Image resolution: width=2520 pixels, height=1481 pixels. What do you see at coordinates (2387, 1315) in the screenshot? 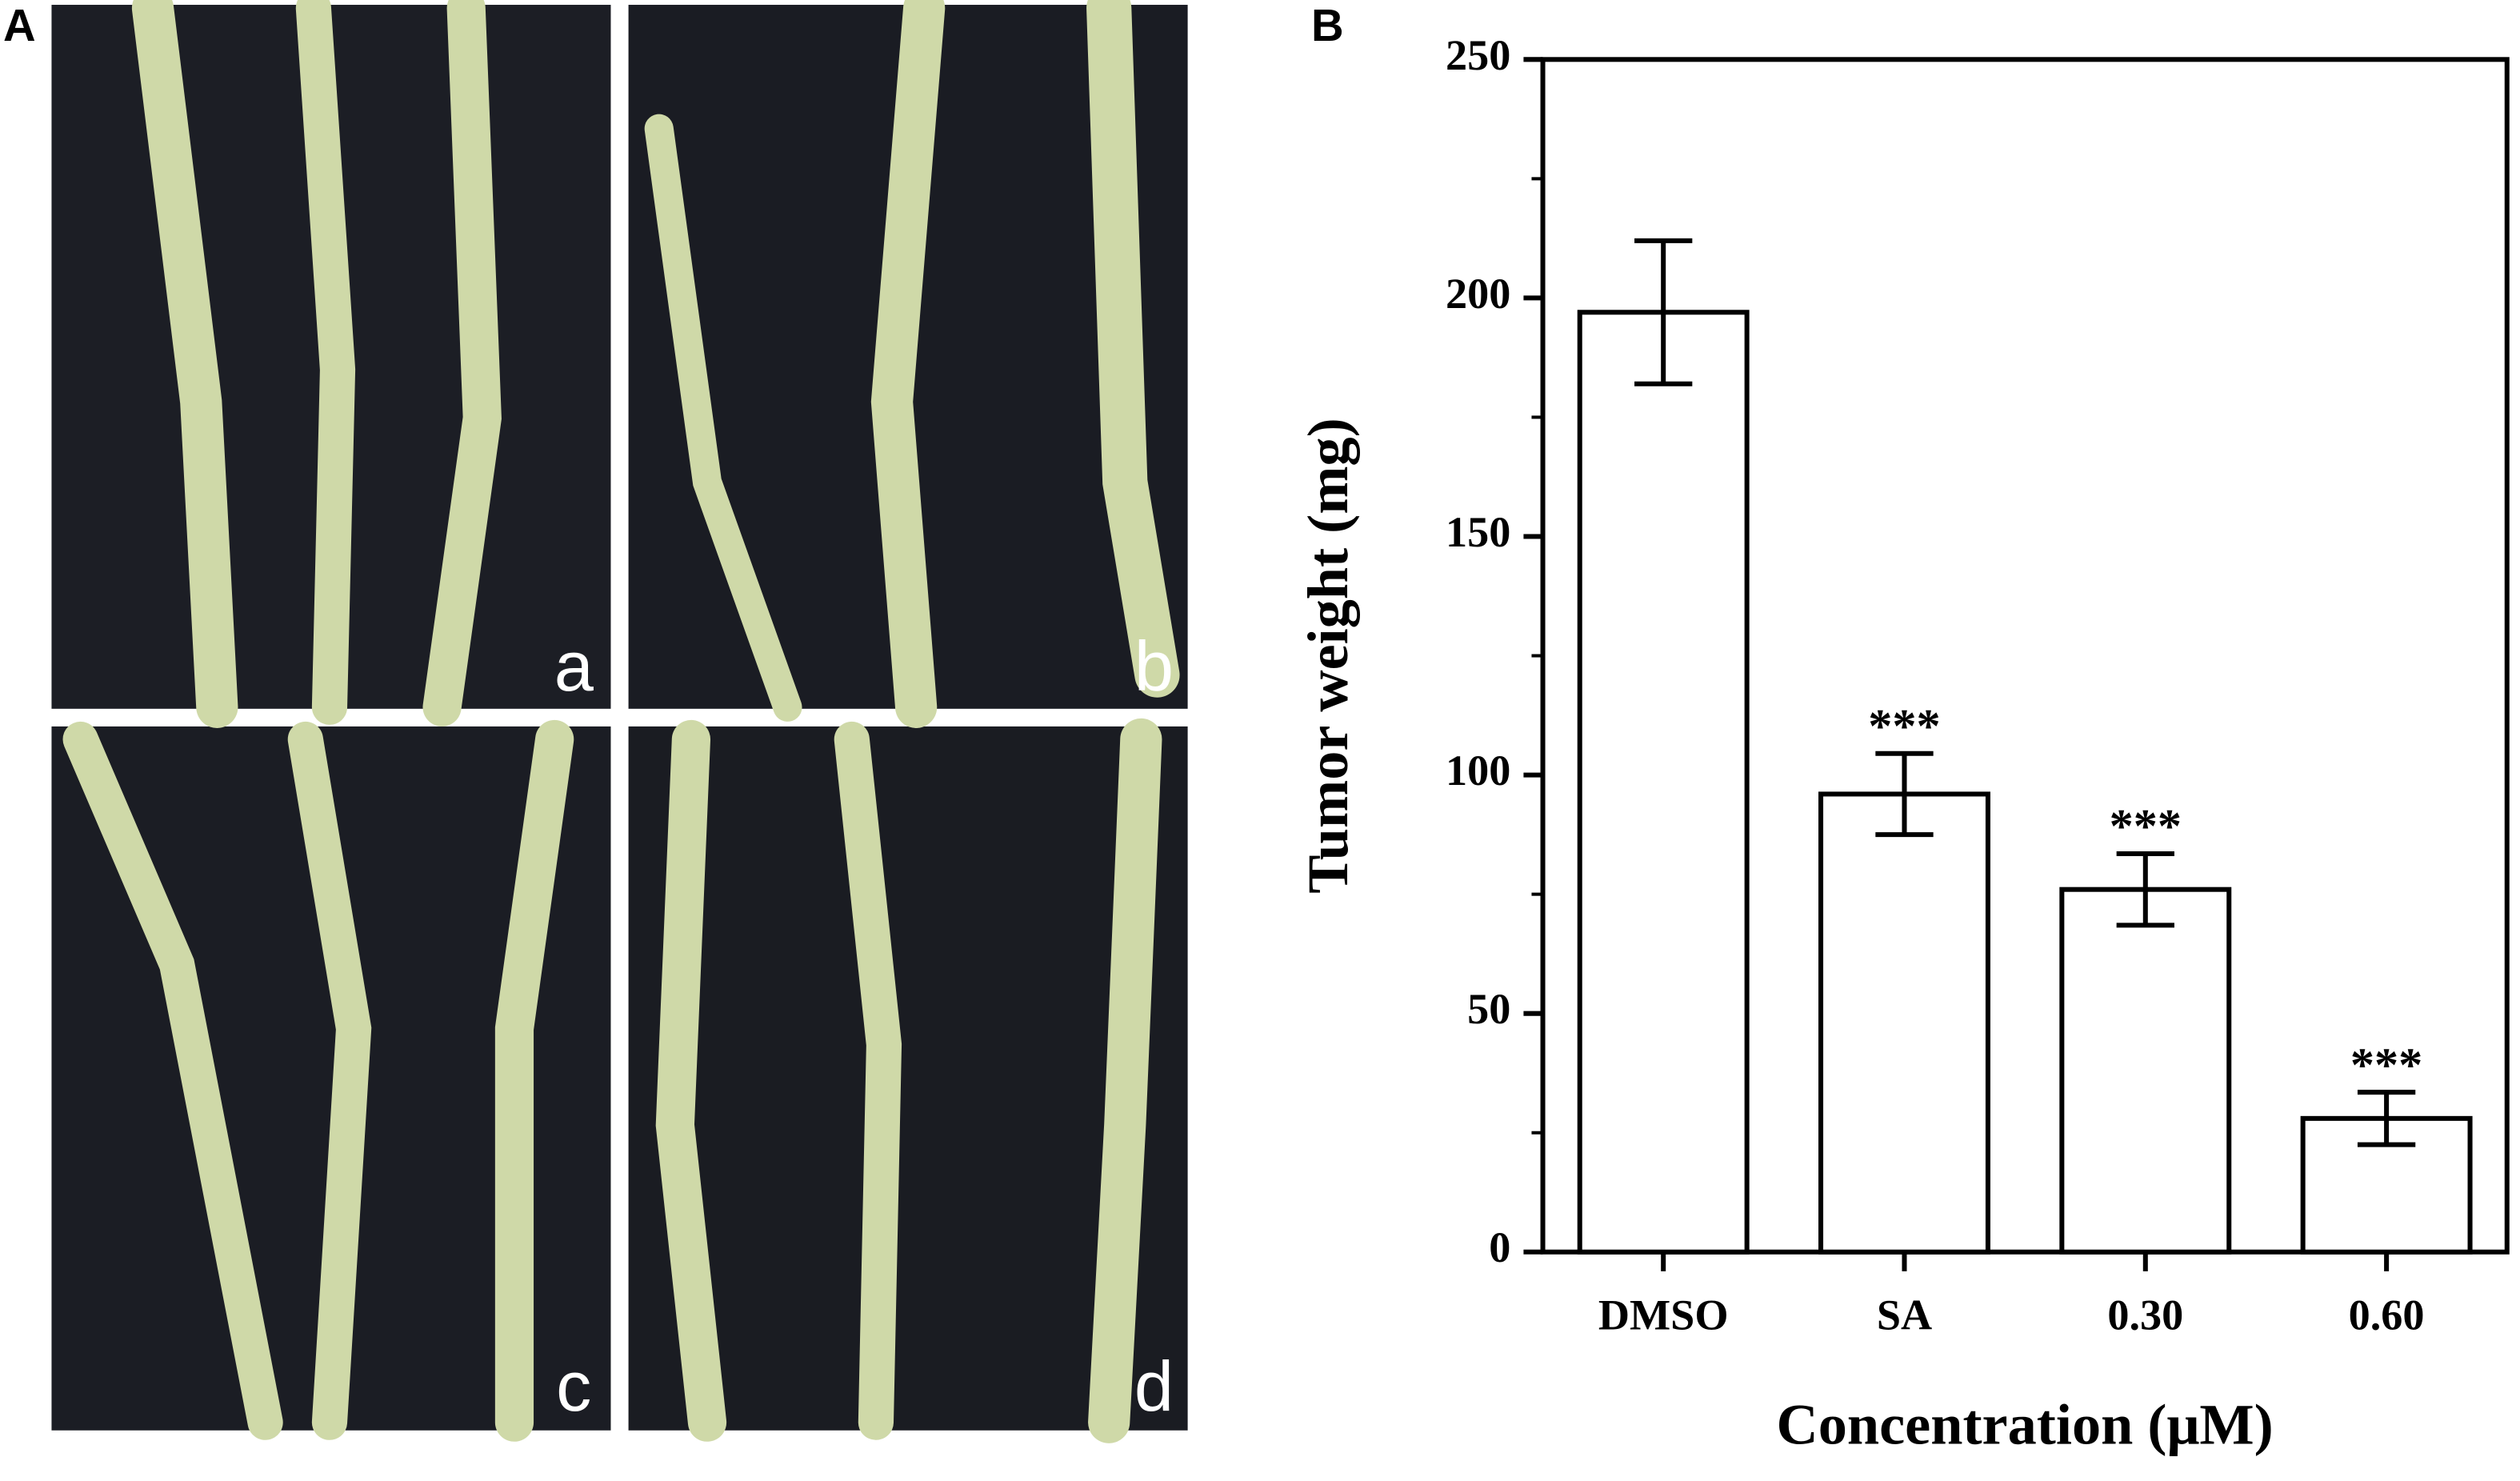
I see `x-tick-label: 0.60` at bounding box center [2387, 1315].